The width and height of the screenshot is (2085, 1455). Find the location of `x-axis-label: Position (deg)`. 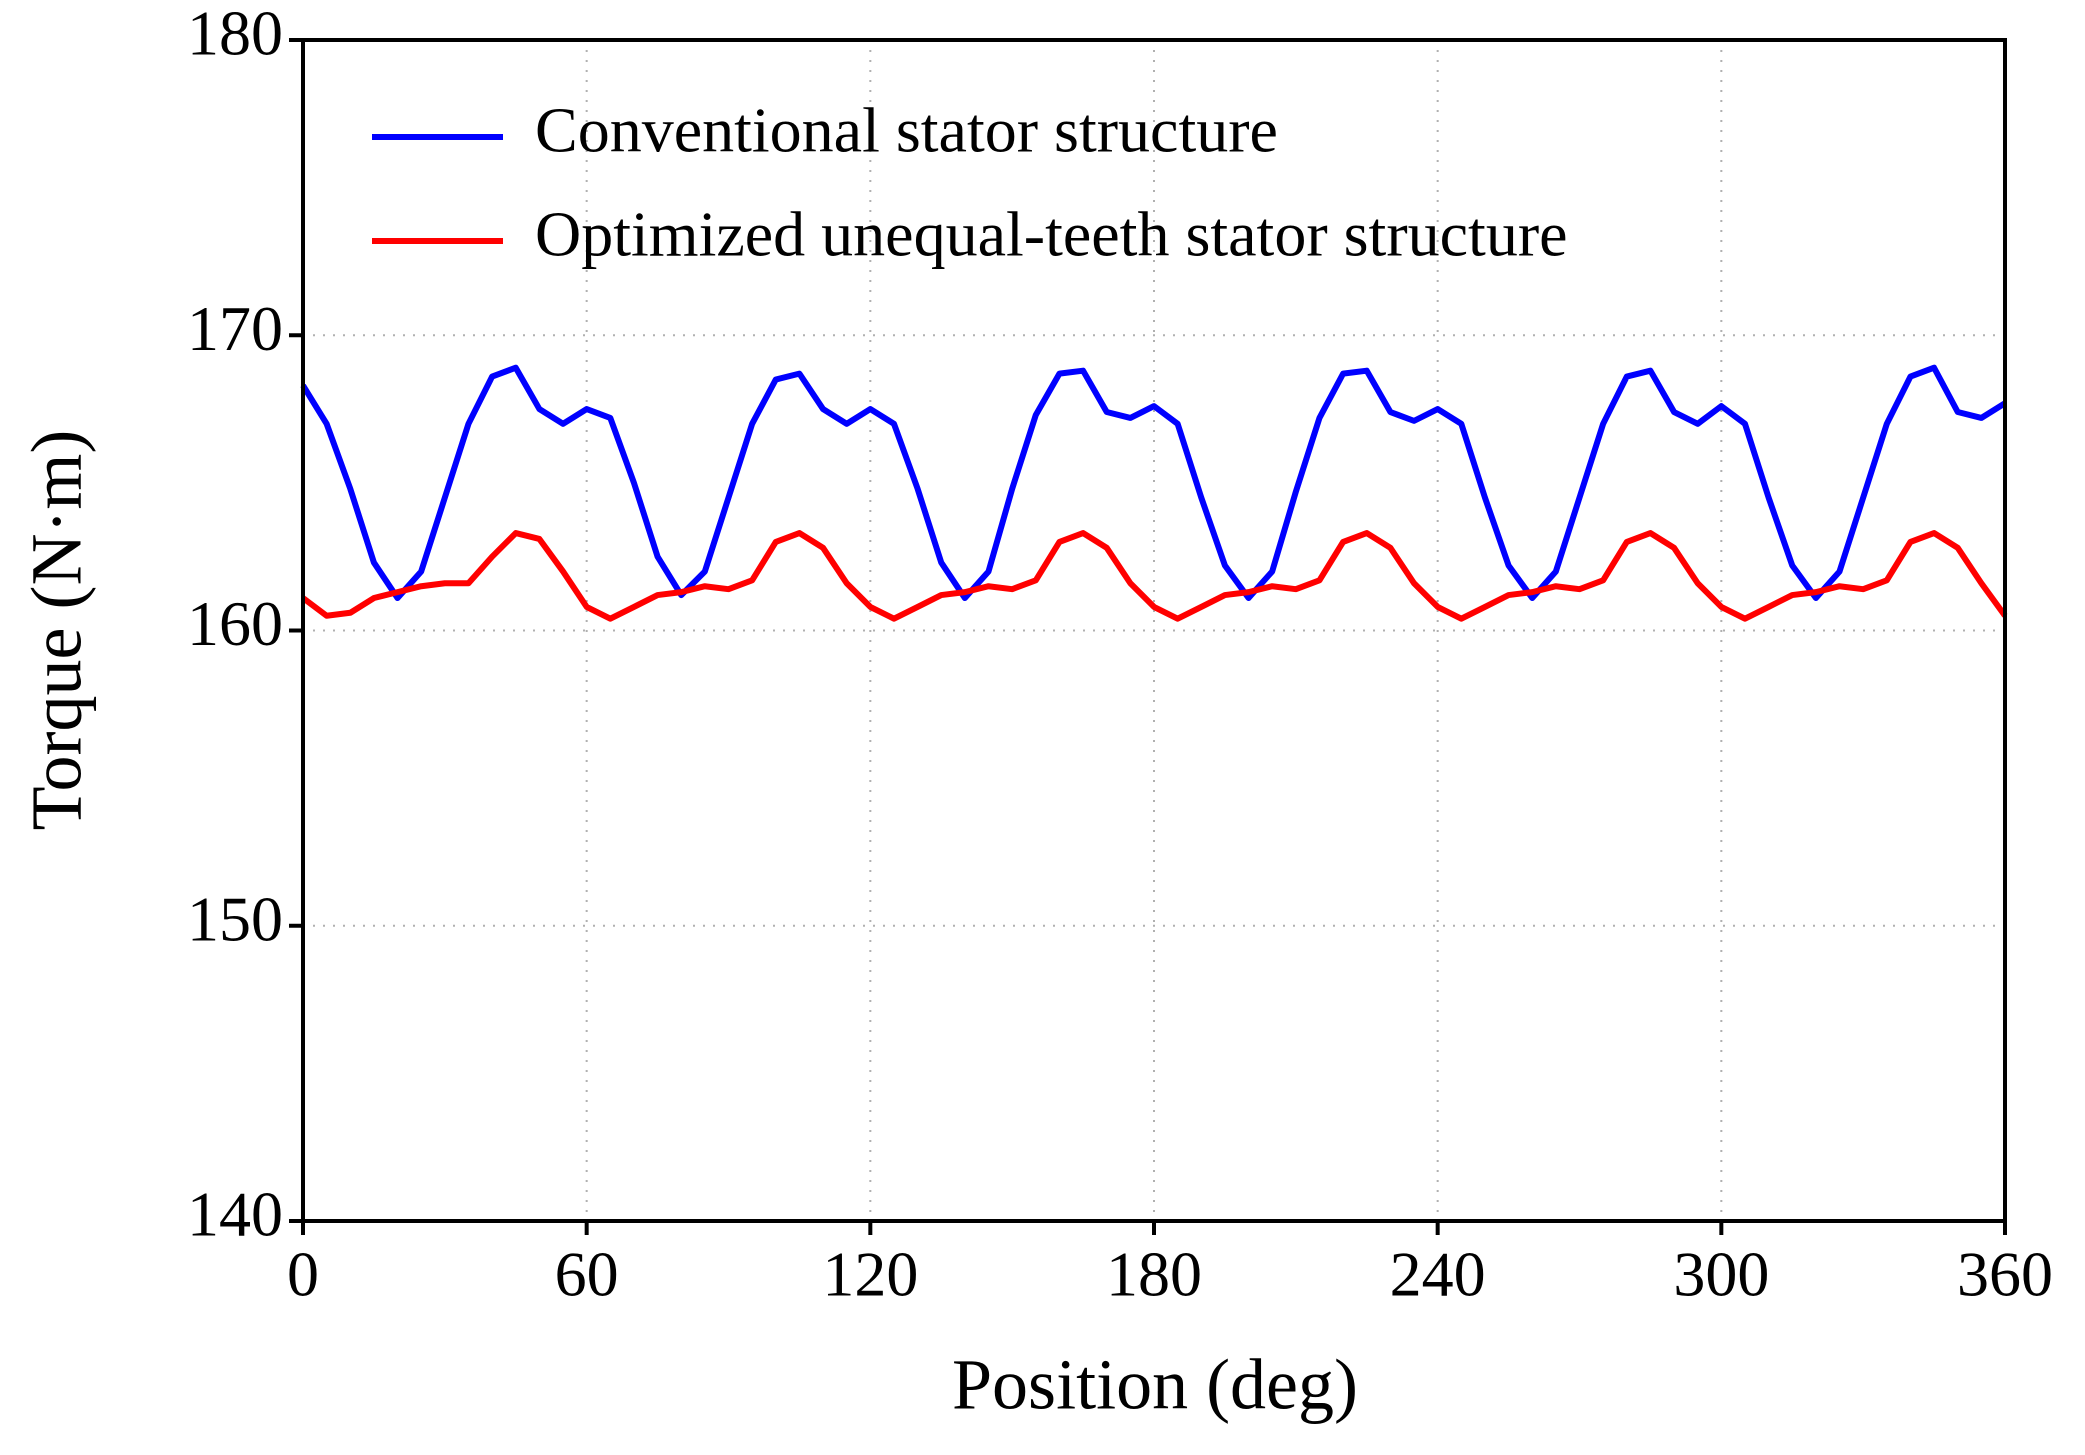

x-axis-label: Position (deg) is located at coordinates (1155, 1385).